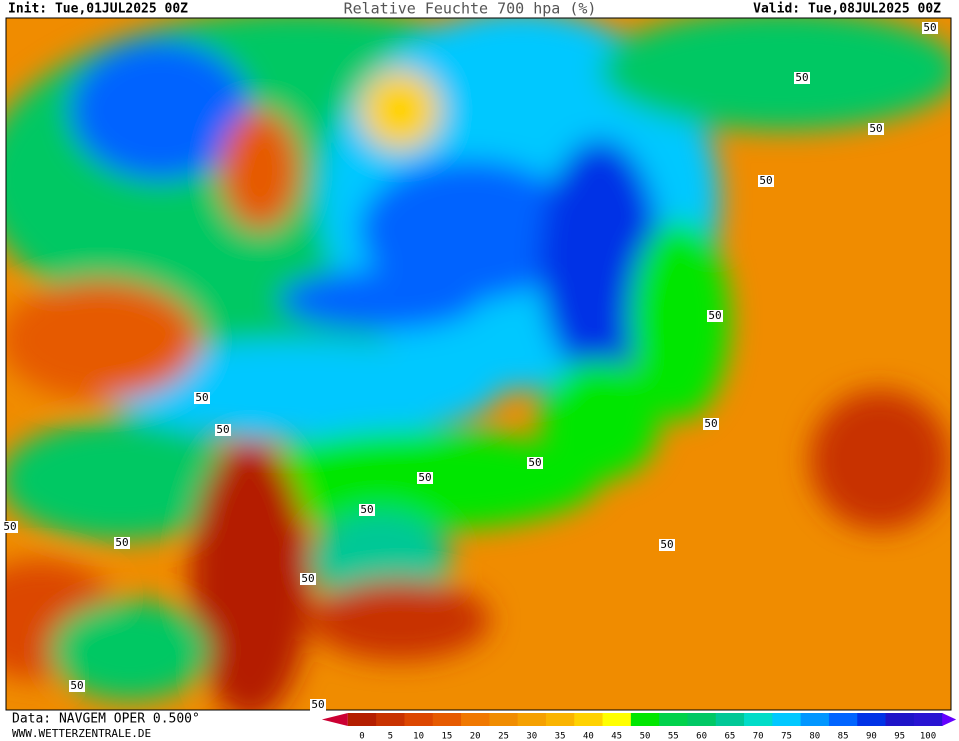 Image resolution: width=959 pixels, height=741 pixels. I want to click on colorbar-label: 90, so click(871, 736).